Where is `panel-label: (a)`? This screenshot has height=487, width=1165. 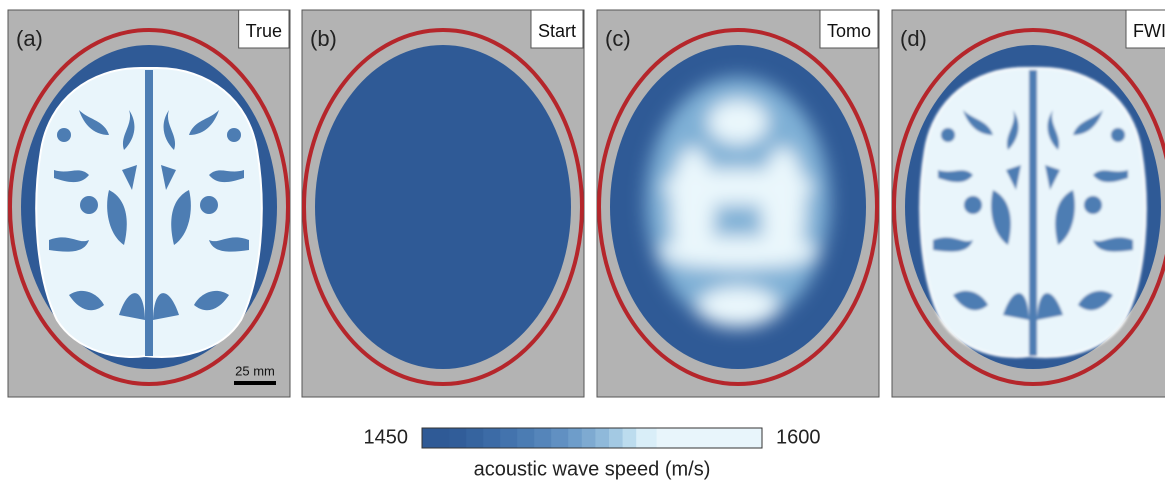
panel-label: (a) is located at coordinates (29, 38).